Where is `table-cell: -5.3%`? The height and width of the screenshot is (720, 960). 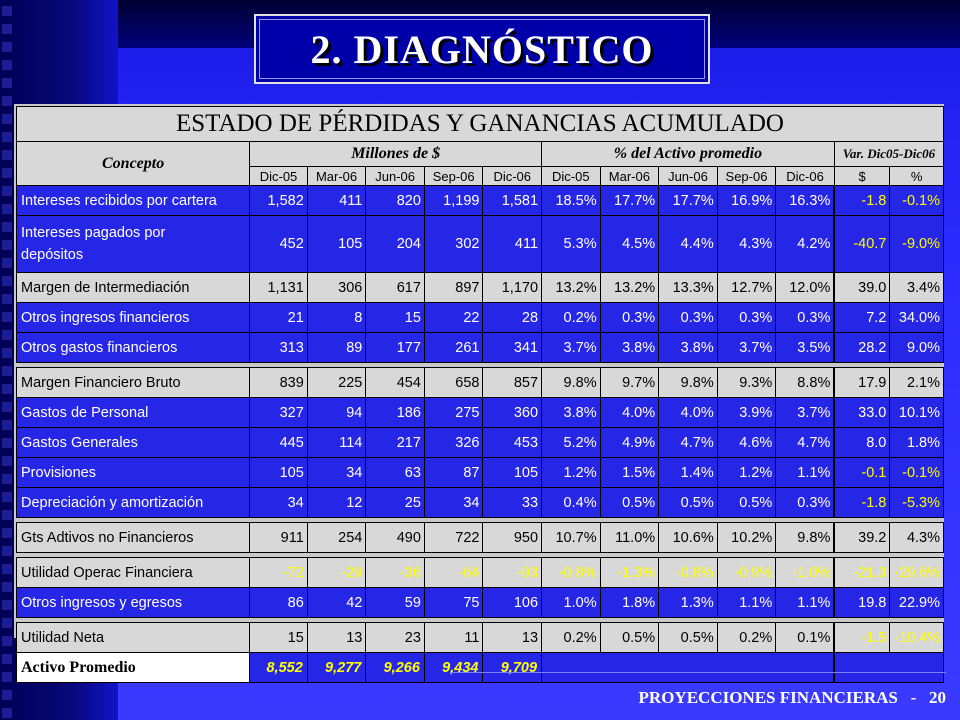 table-cell: -5.3% is located at coordinates (916, 502).